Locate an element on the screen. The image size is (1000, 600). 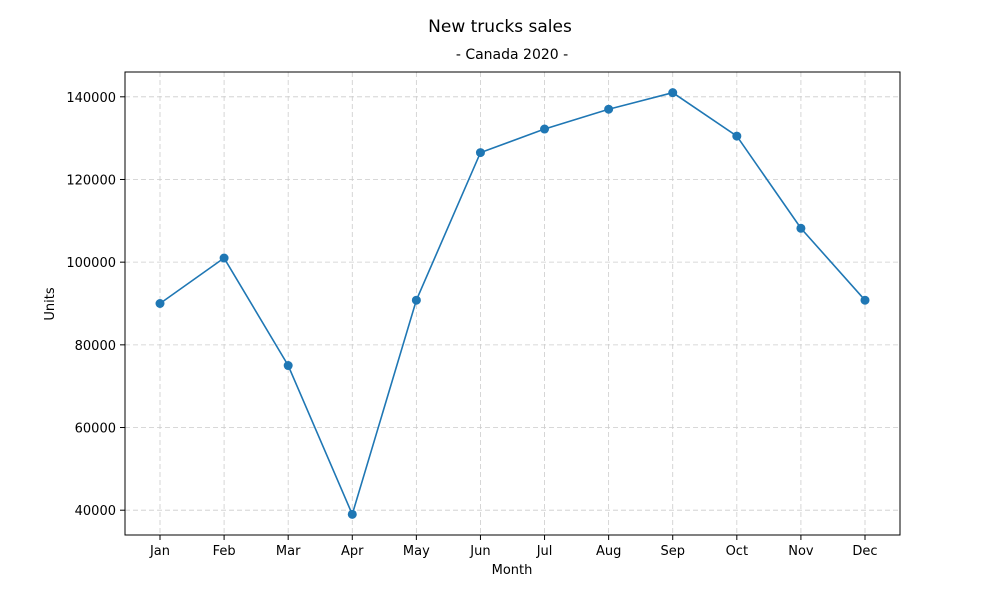
y-tick-label: 120000 is located at coordinates (91, 180).